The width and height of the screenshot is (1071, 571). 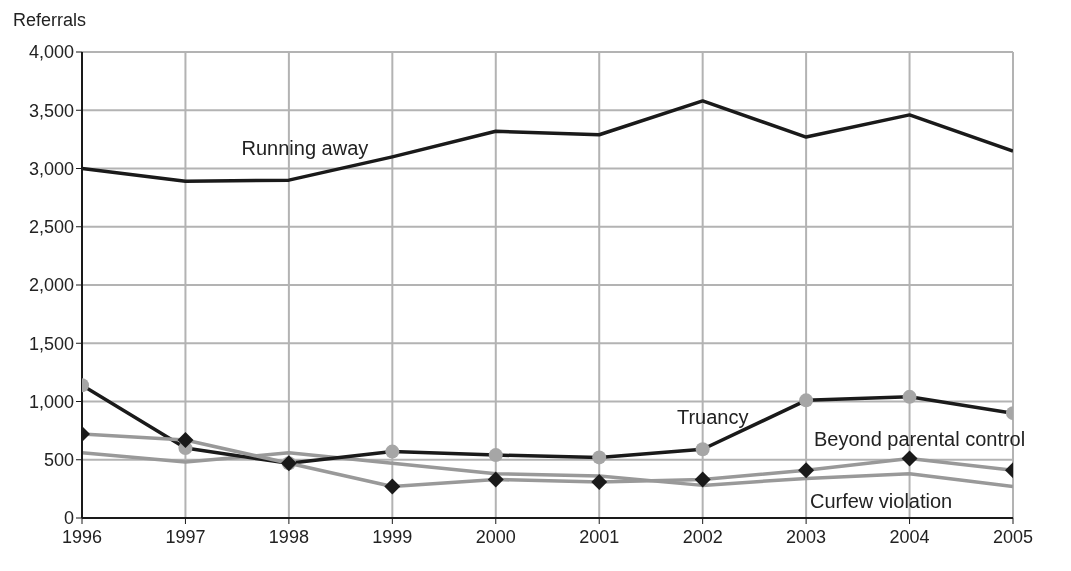 I want to click on x-tick-label: 2000, so click(x=495, y=536).